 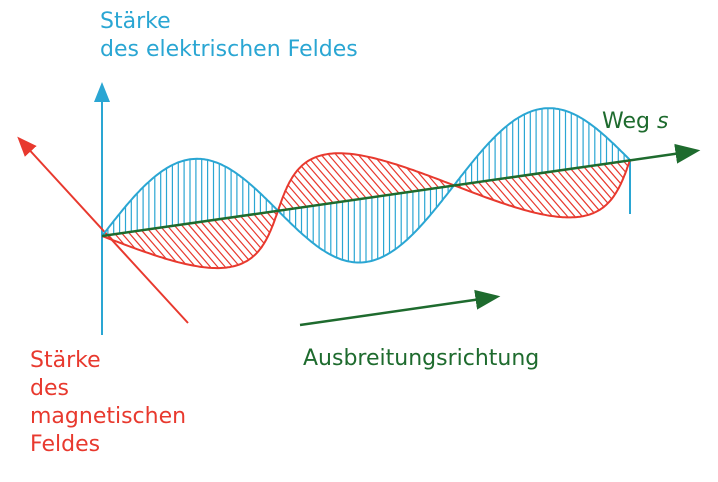 What do you see at coordinates (65, 444) in the screenshot?
I see `magnetic-field-label-line4: Feldes` at bounding box center [65, 444].